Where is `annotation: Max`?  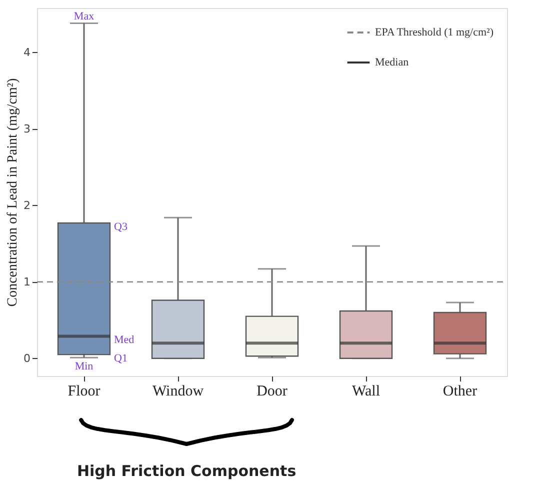 annotation: Max is located at coordinates (84, 16).